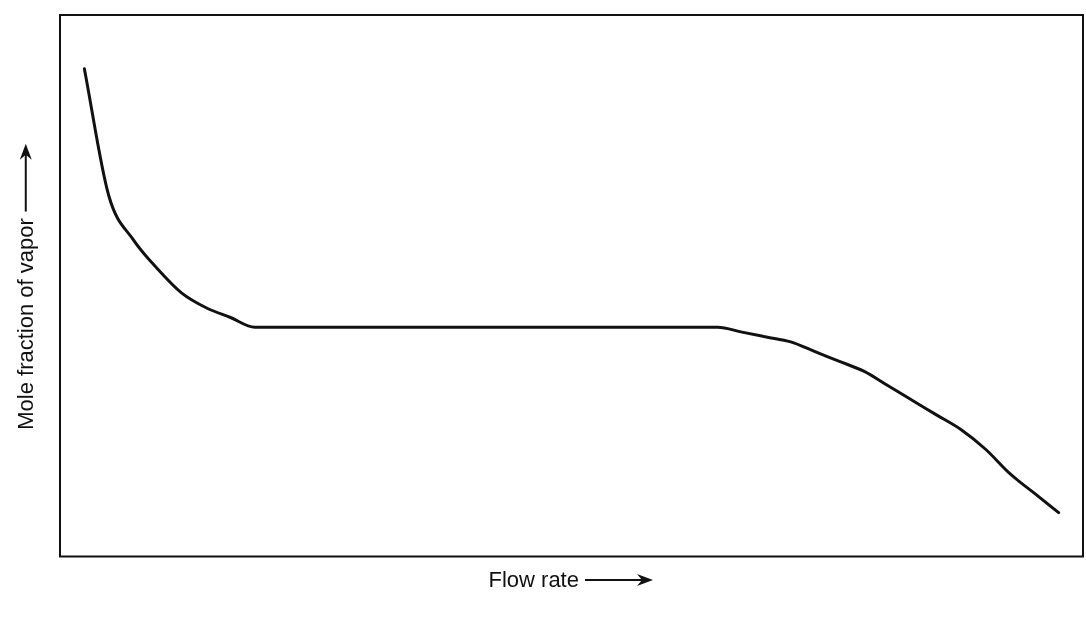 The width and height of the screenshot is (1086, 621). I want to click on x-axis-title: Flow rate, so click(533, 579).